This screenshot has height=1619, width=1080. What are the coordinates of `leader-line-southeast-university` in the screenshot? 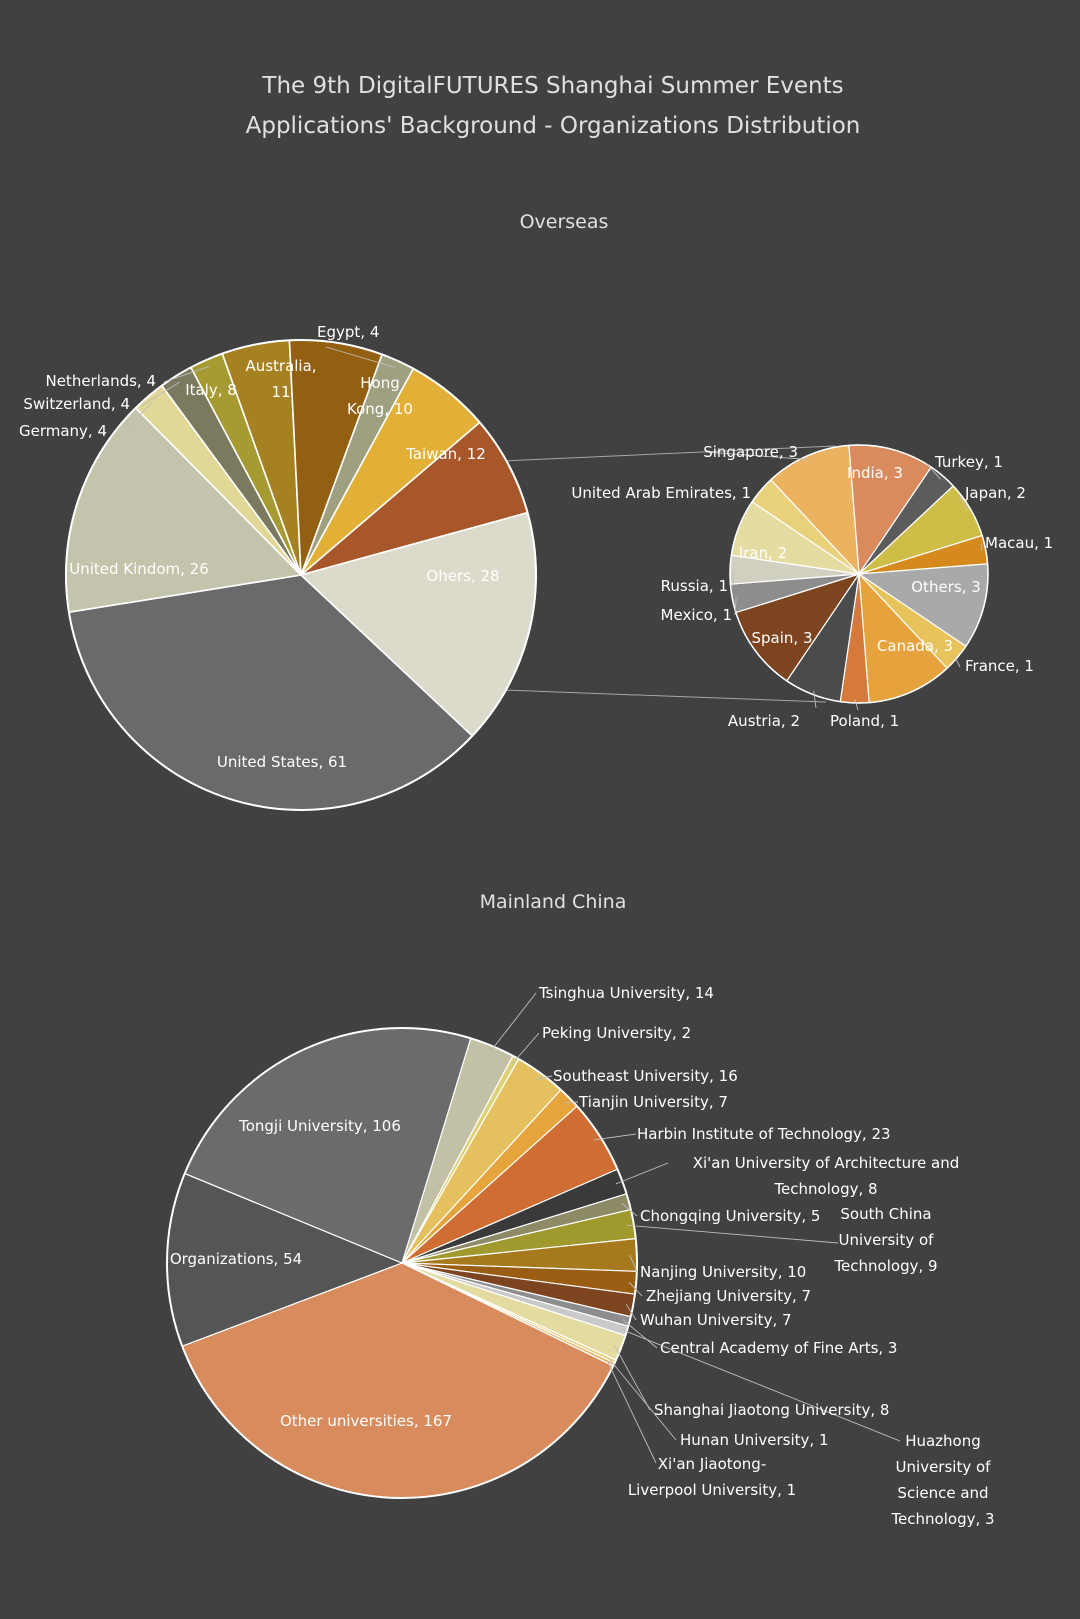 It's located at (544, 1077).